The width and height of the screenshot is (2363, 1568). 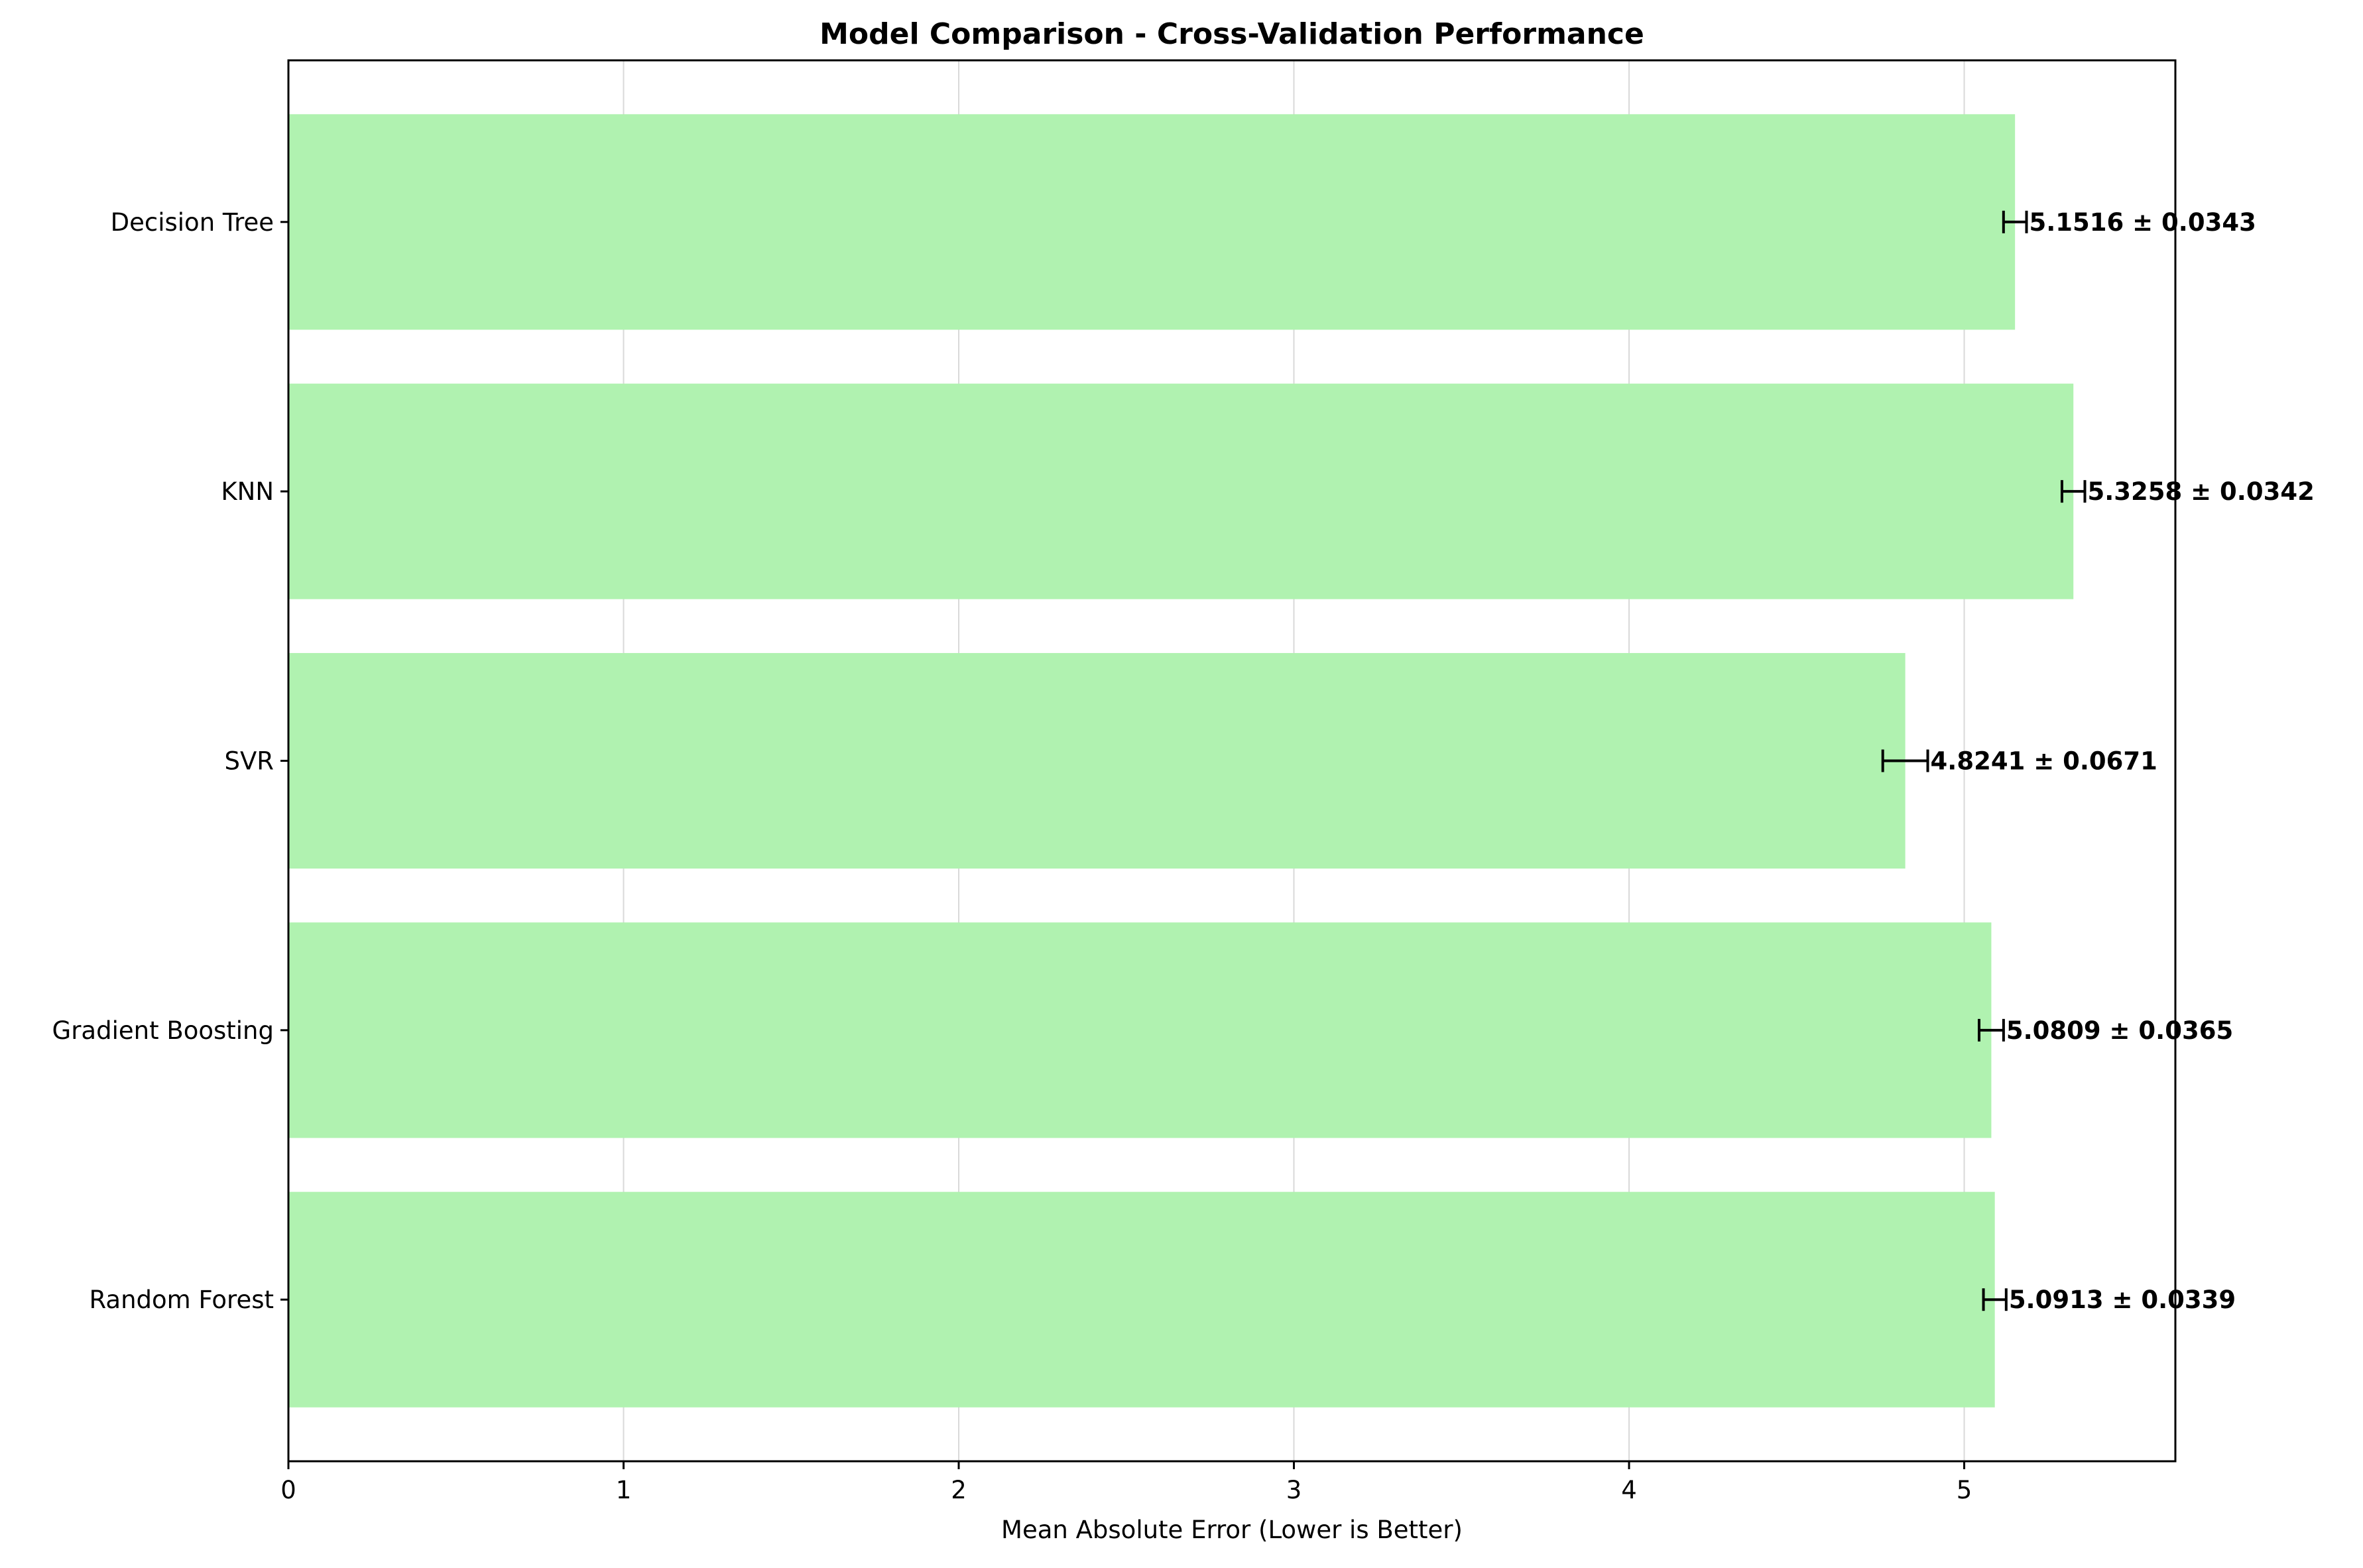 What do you see at coordinates (959, 1490) in the screenshot?
I see `x-tick-label: 2` at bounding box center [959, 1490].